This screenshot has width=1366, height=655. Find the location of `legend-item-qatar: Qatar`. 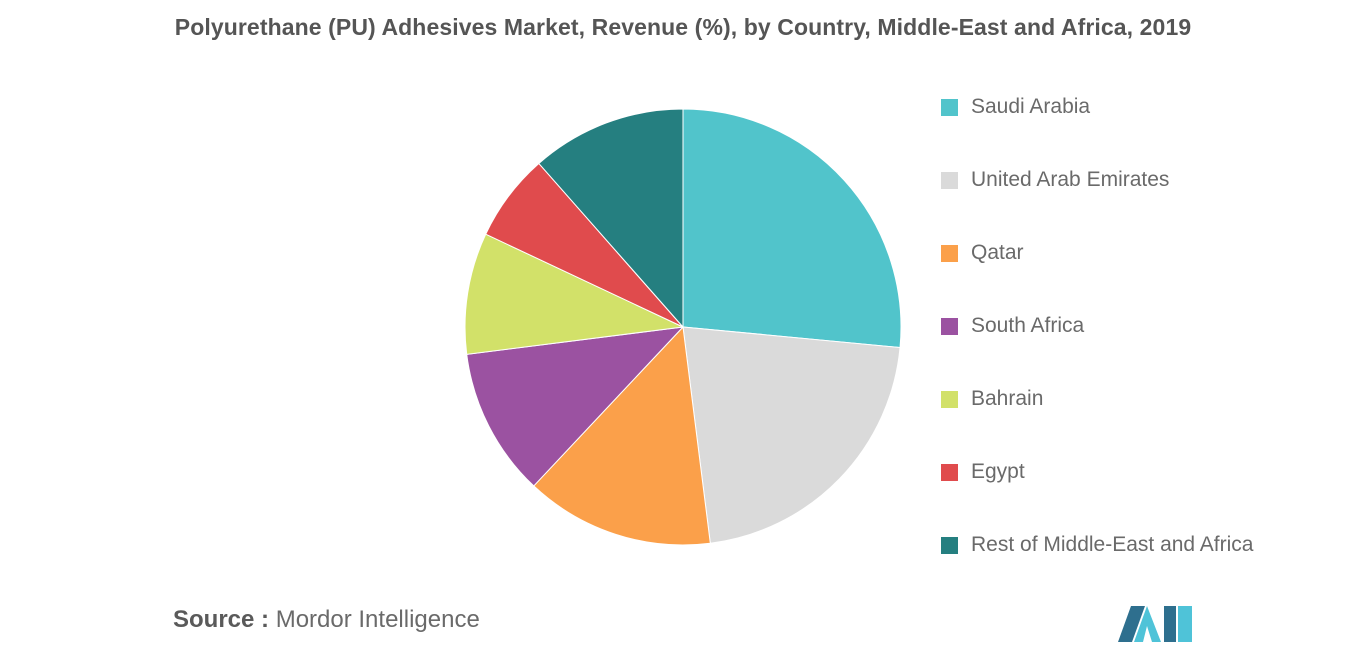

legend-item-qatar: Qatar is located at coordinates (982, 253).